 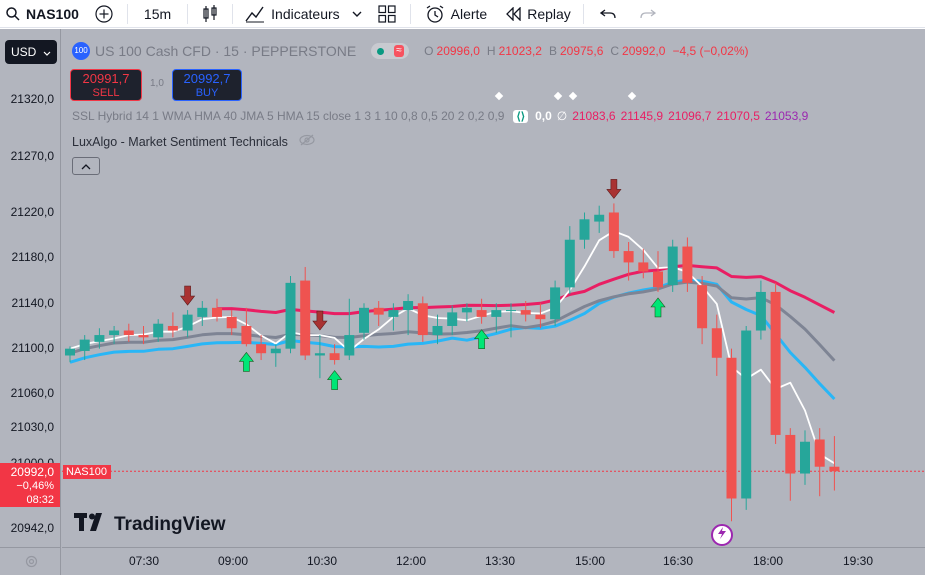 What do you see at coordinates (491, 51) in the screenshot?
I see `ohlc-h-label: H` at bounding box center [491, 51].